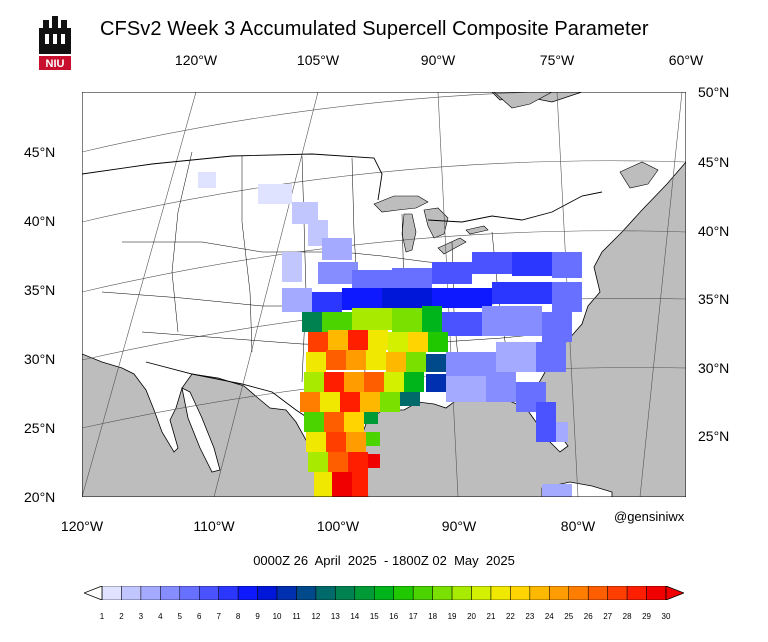  I want to click on bottom-lon-label-110w: 110°W, so click(214, 526).